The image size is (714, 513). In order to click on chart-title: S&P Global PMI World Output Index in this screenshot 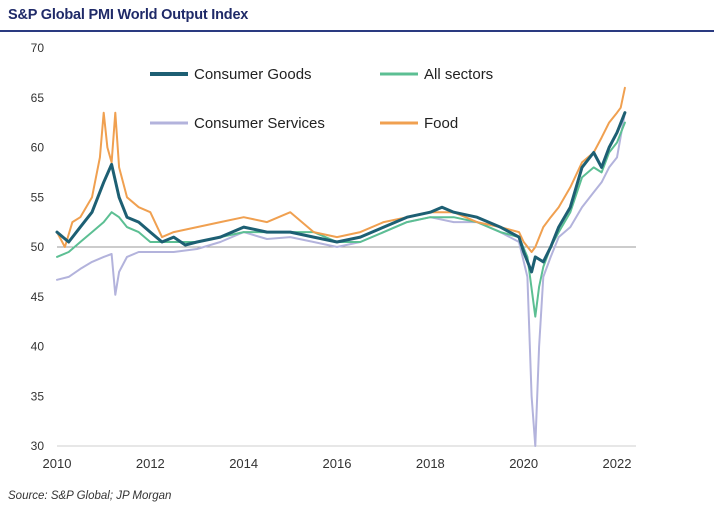, I will do `click(128, 15)`.